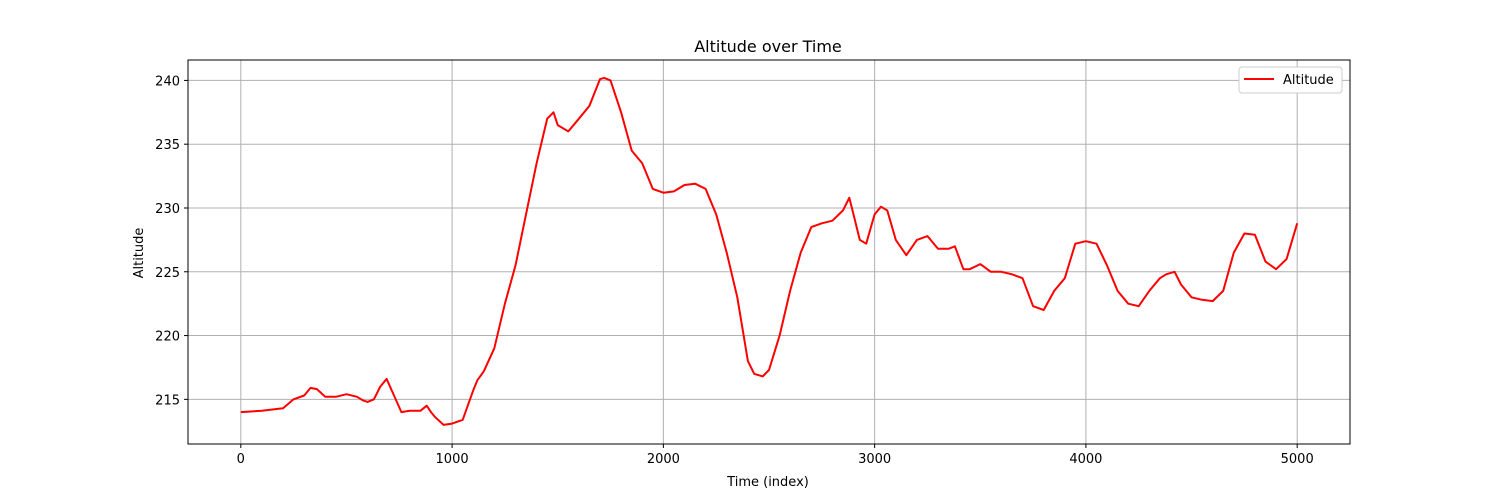  I want to click on x-tick-label: 1000, so click(452, 459).